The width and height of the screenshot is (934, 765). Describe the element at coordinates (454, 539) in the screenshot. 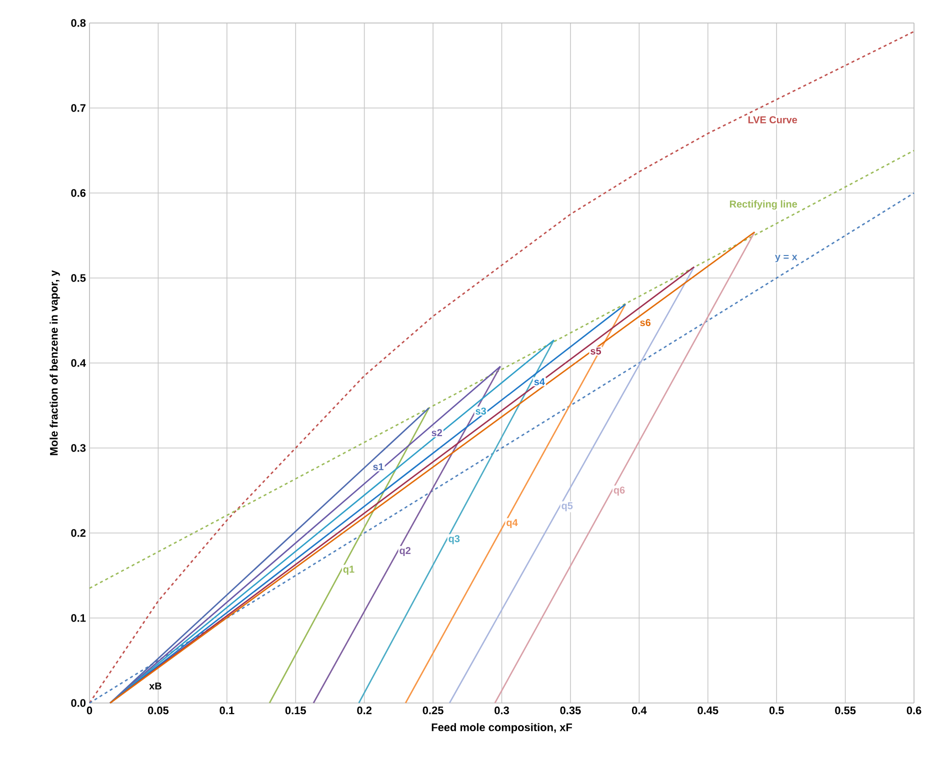

I see `series-label: q3` at that location.